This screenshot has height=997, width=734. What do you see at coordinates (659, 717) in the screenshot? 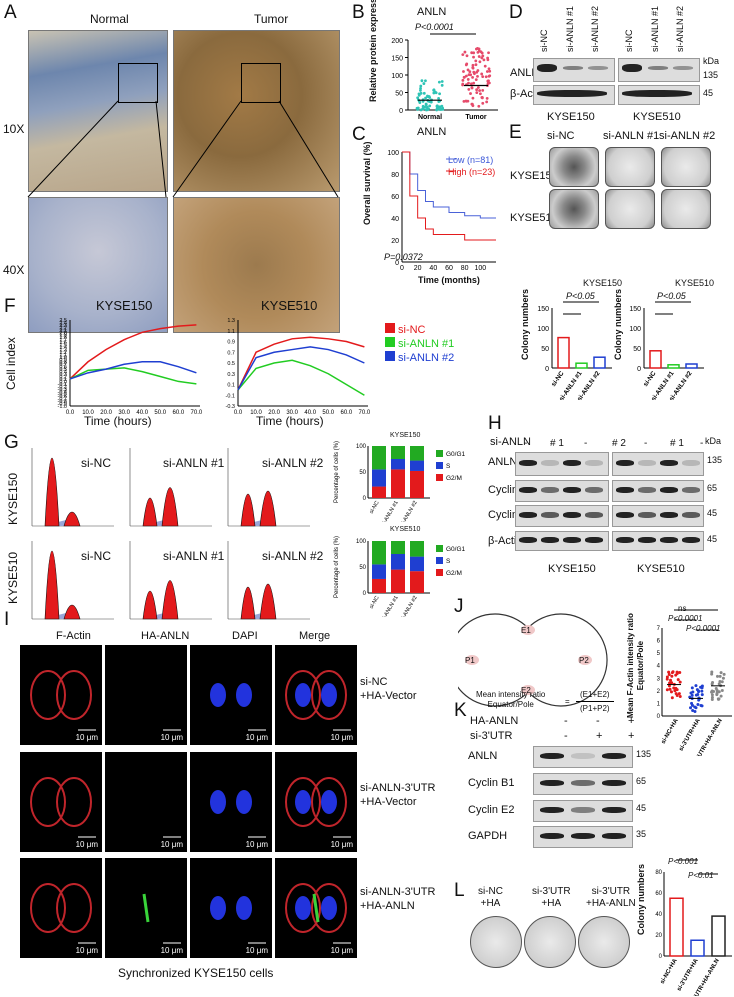
I see `j-ytick-label: 0` at bounding box center [659, 717].